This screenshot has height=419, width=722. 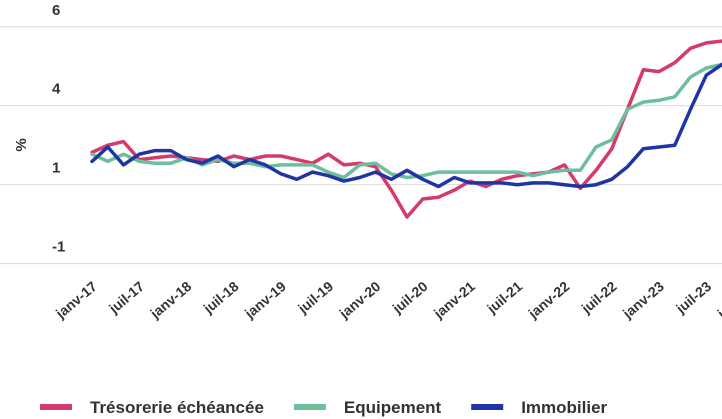 I want to click on x-tick-label: juil-20, so click(x=410, y=297).